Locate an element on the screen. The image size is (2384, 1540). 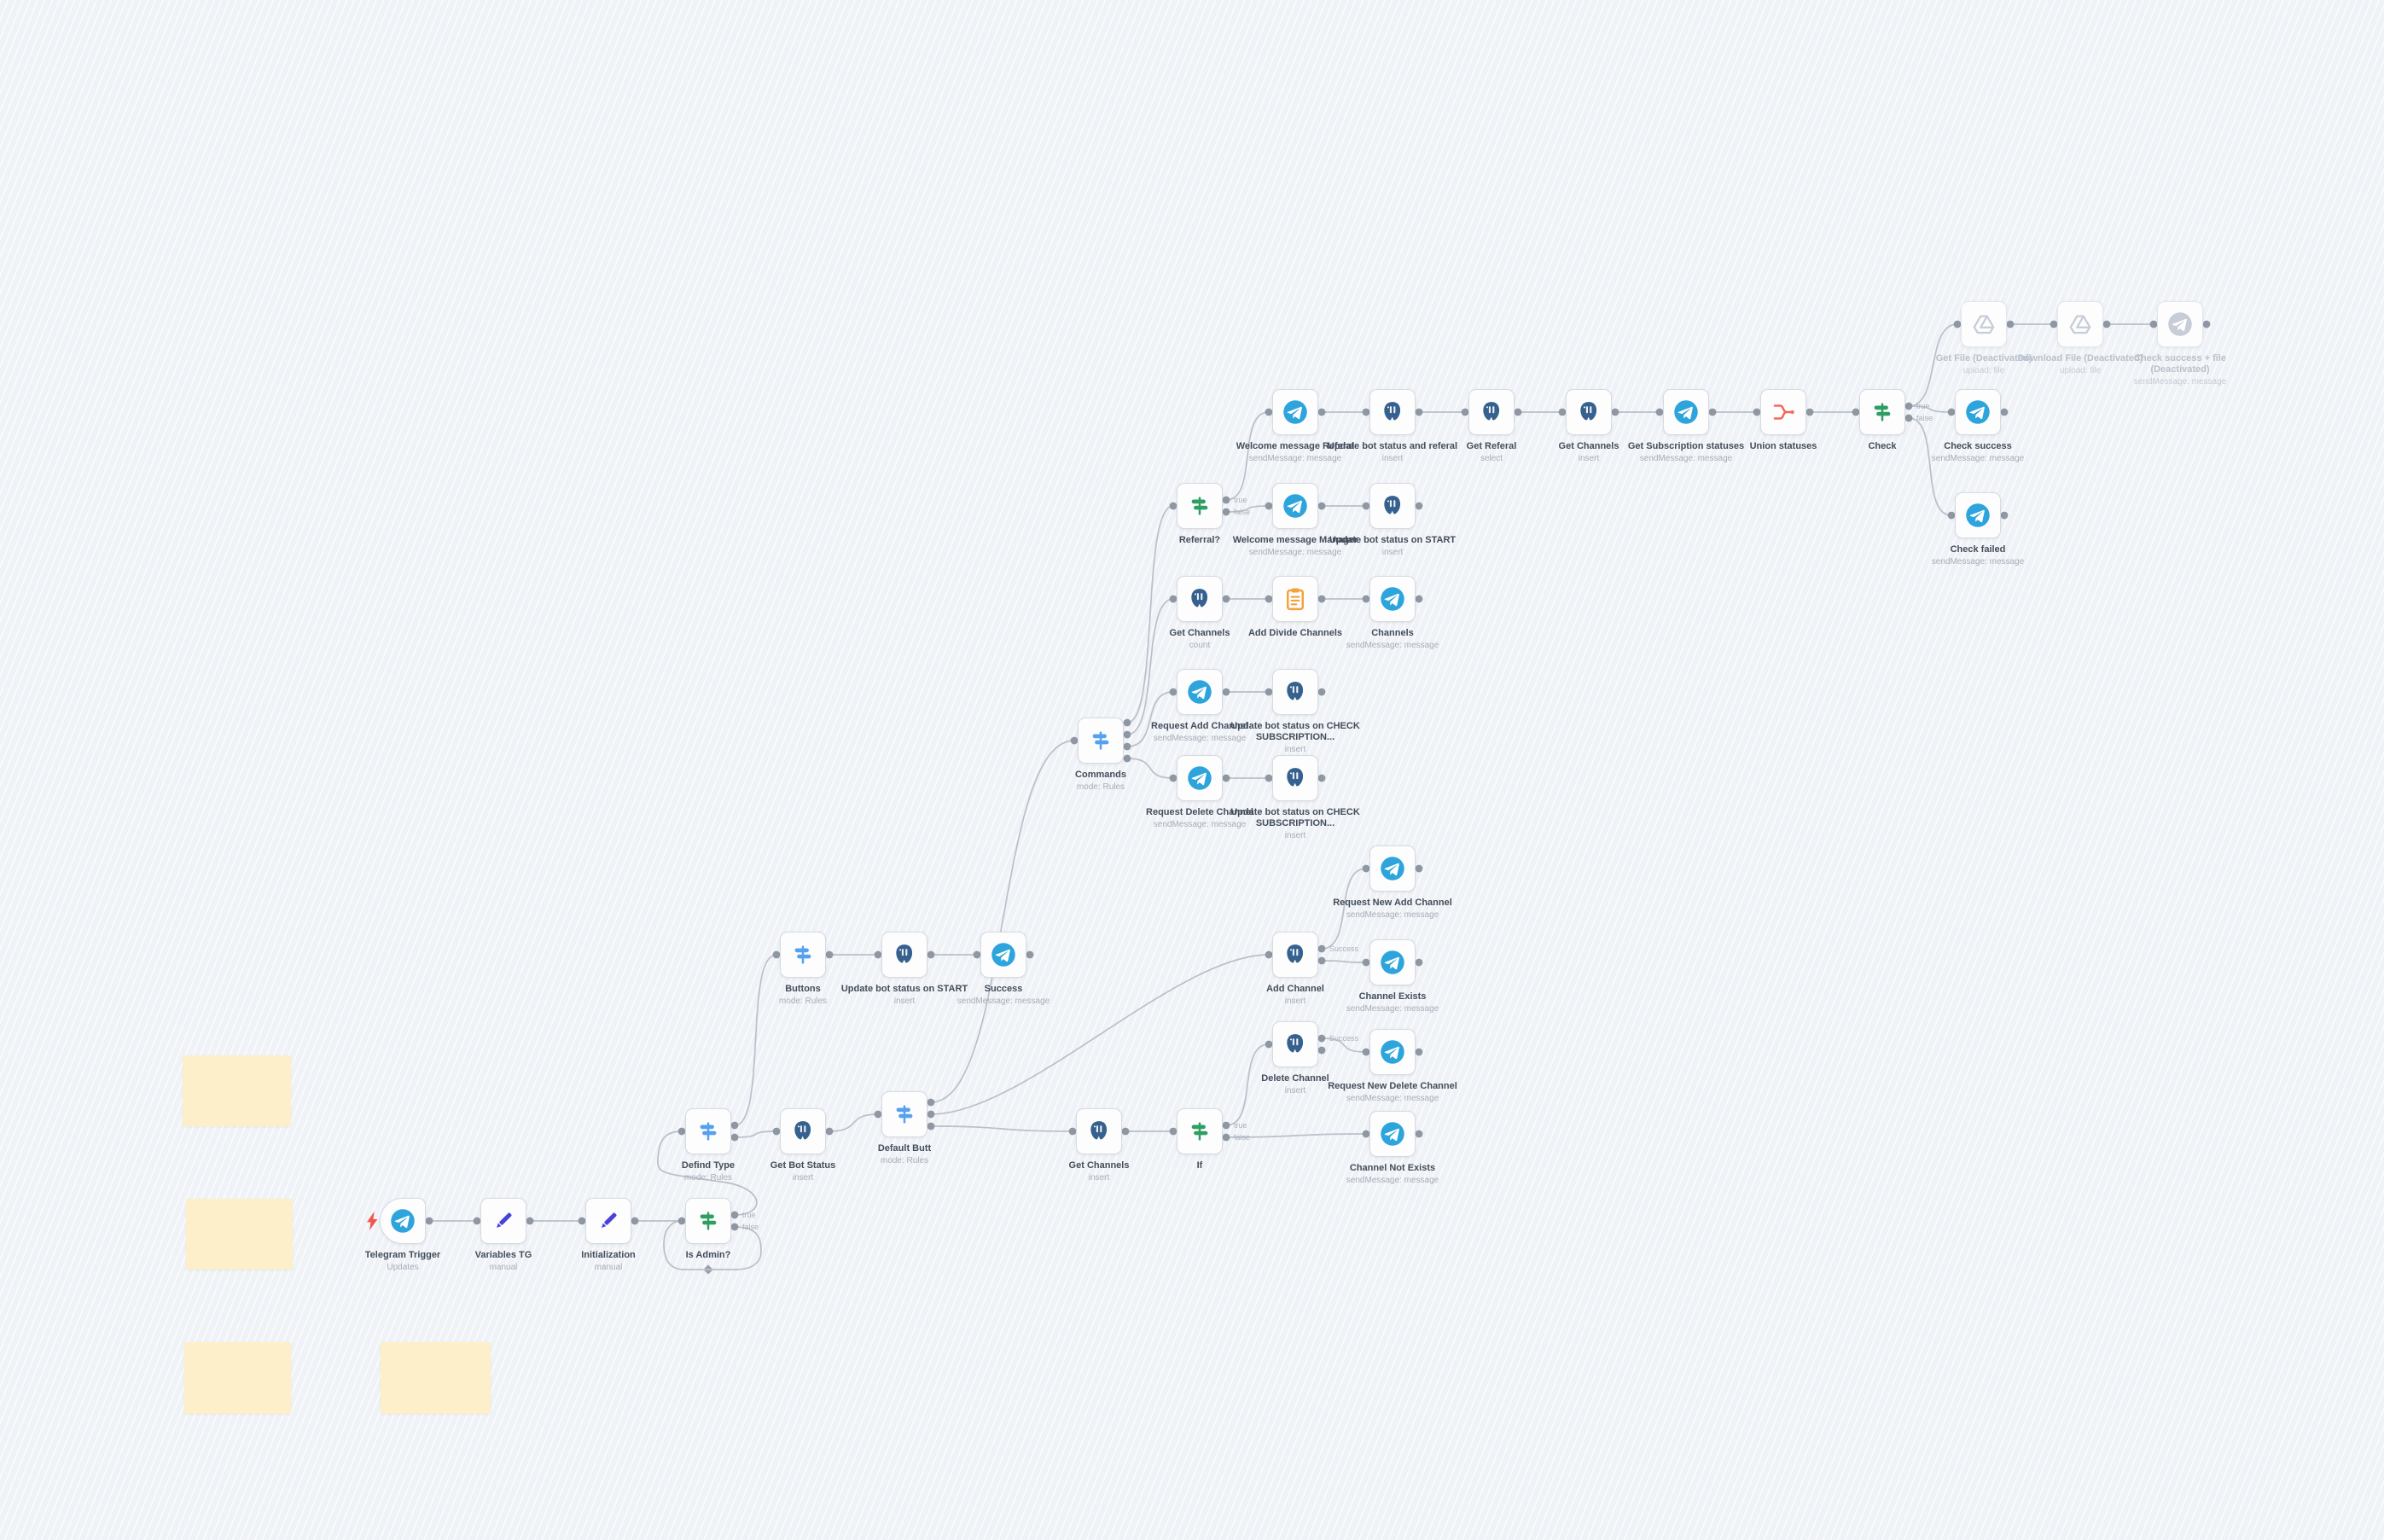
node-reqnewdel is located at coordinates (1393, 1052).